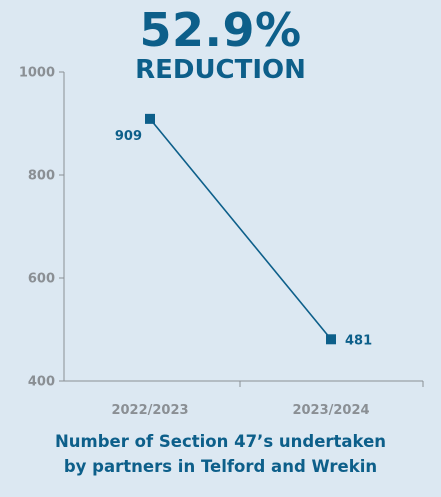 This screenshot has width=441, height=497. What do you see at coordinates (41, 382) in the screenshot?
I see `y-tick-label: 400` at bounding box center [41, 382].